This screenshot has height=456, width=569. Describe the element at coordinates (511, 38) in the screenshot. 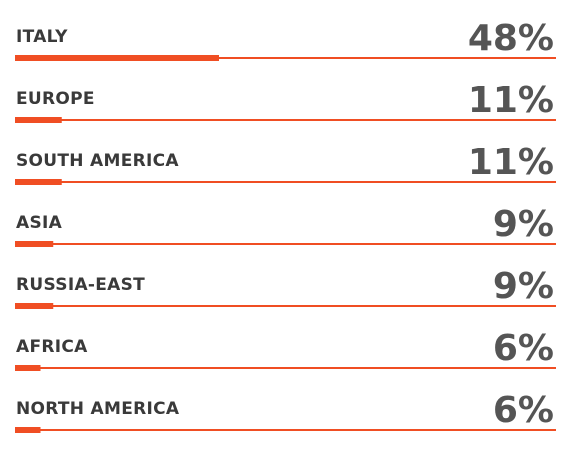

I see `value-label: 48%` at that location.